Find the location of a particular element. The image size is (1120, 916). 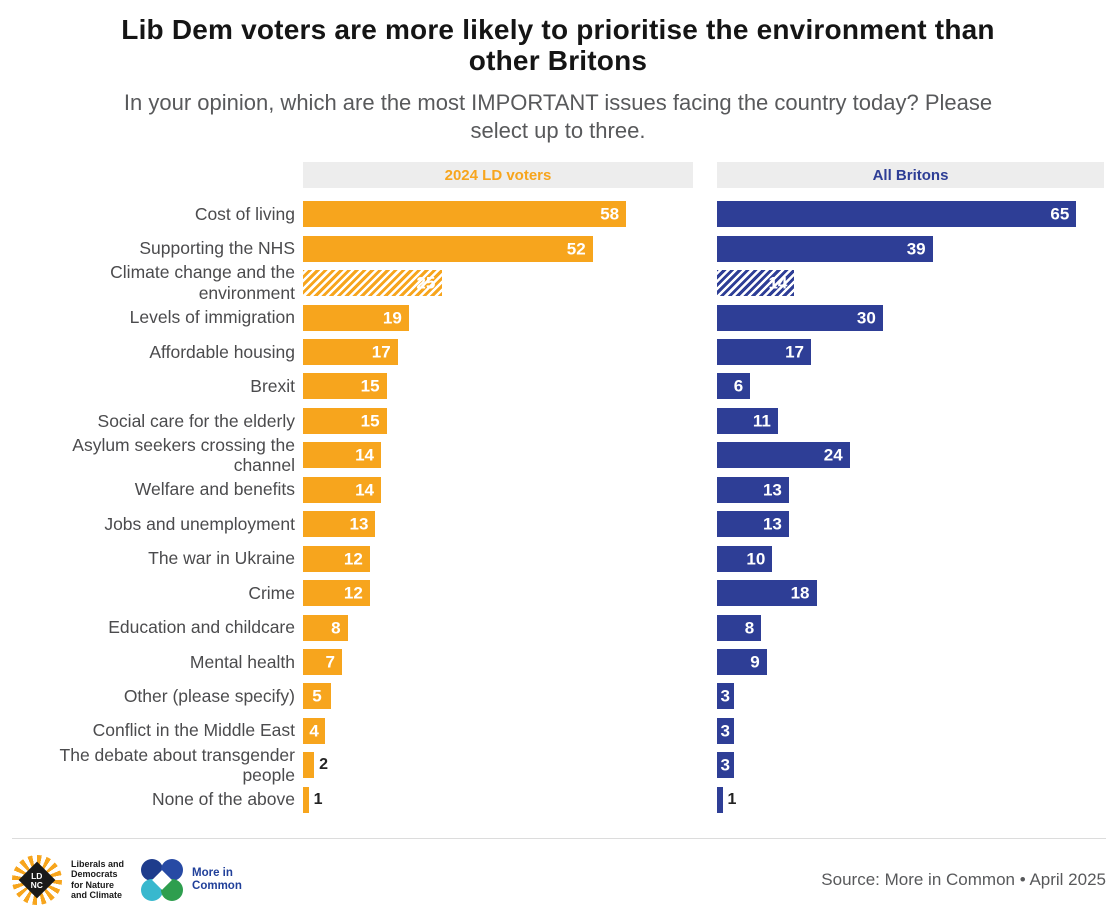

bar-value-label: 9 is located at coordinates (755, 662).